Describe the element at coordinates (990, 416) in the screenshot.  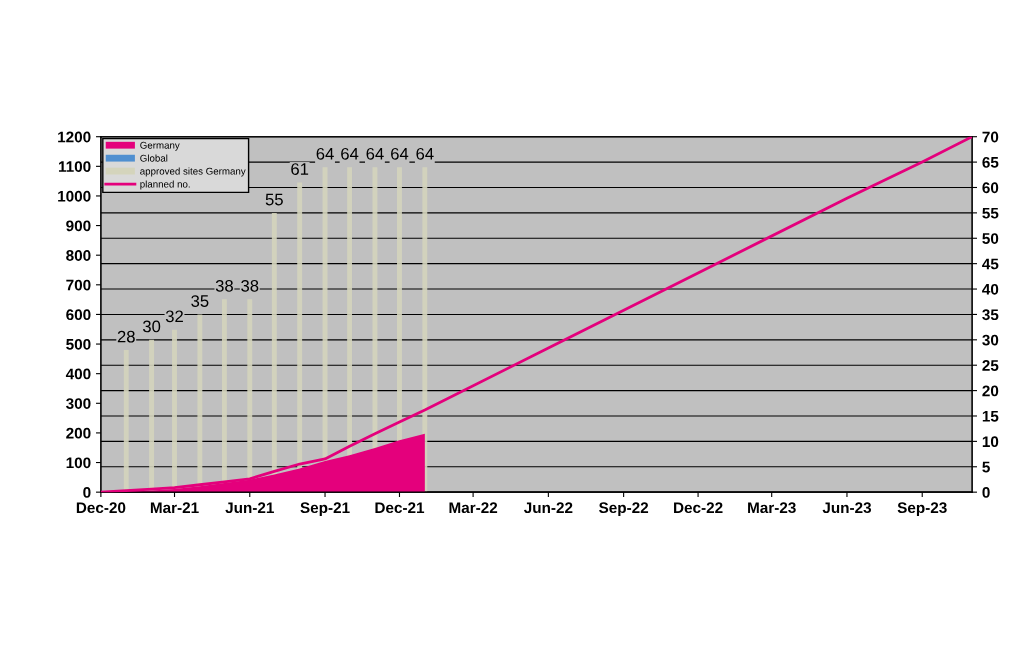
I see `y2-tick-label: 15` at that location.